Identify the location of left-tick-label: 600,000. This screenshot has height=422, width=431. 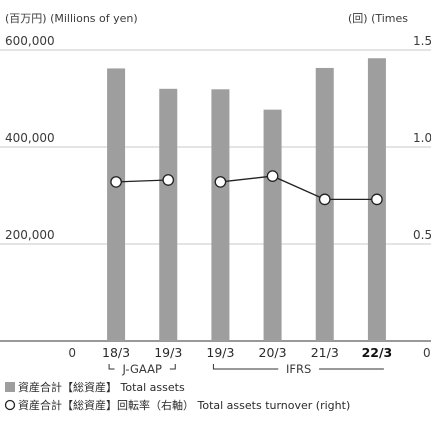
(30, 41).